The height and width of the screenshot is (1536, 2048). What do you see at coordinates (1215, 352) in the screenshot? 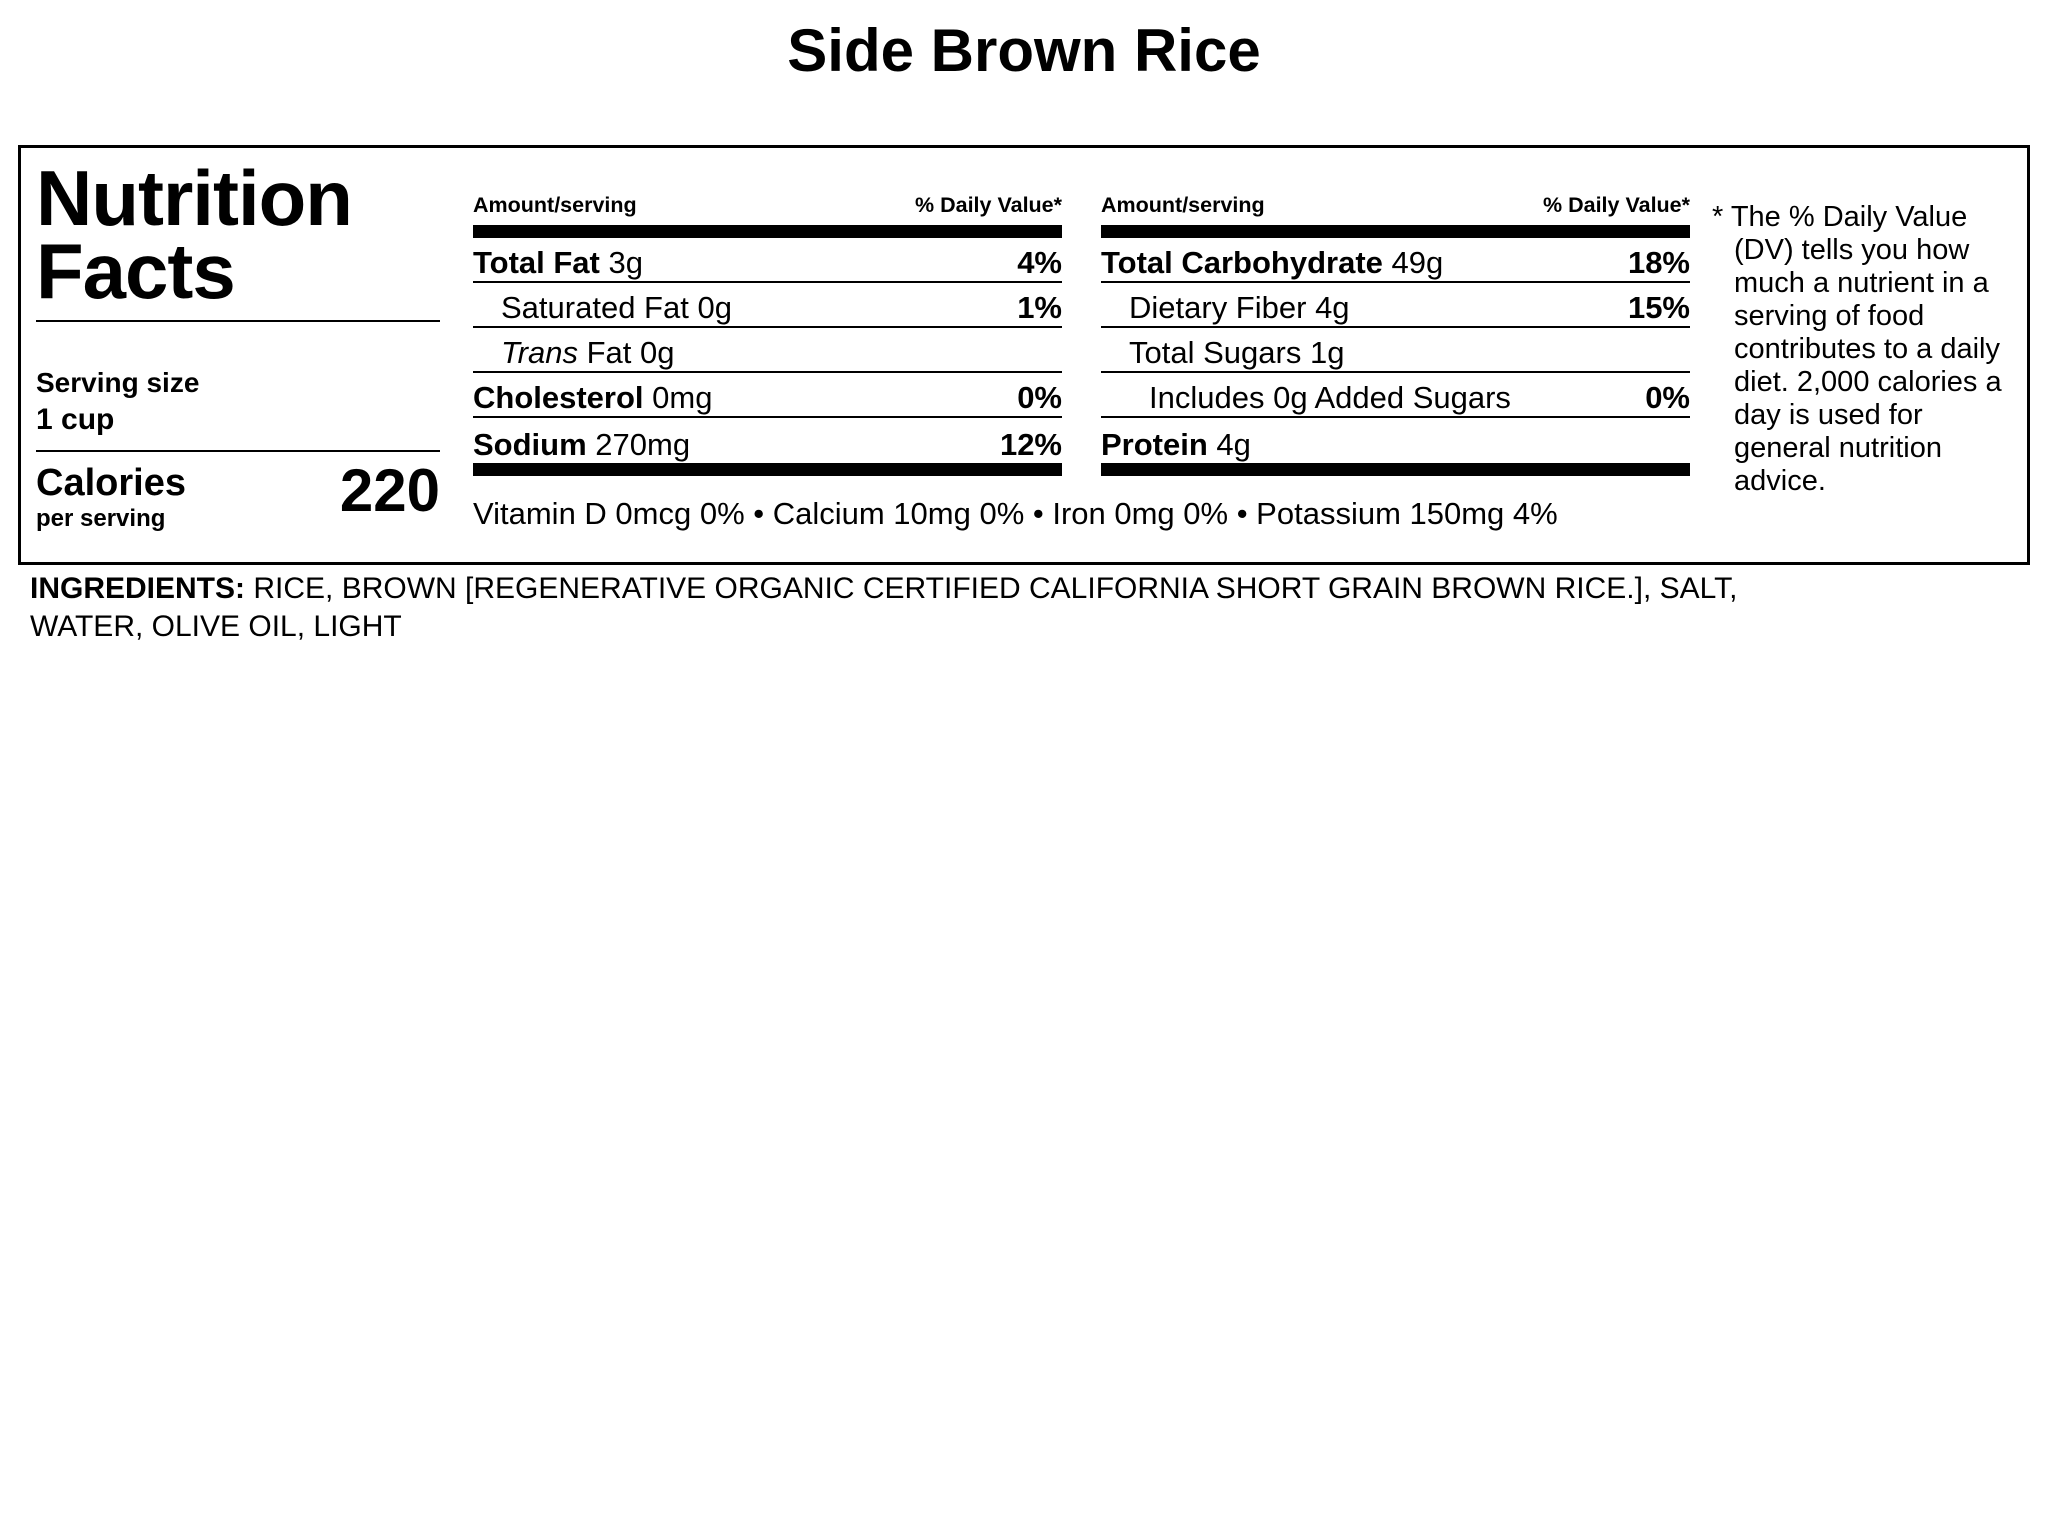
I see `nutrient-name: Total Sugars` at bounding box center [1215, 352].